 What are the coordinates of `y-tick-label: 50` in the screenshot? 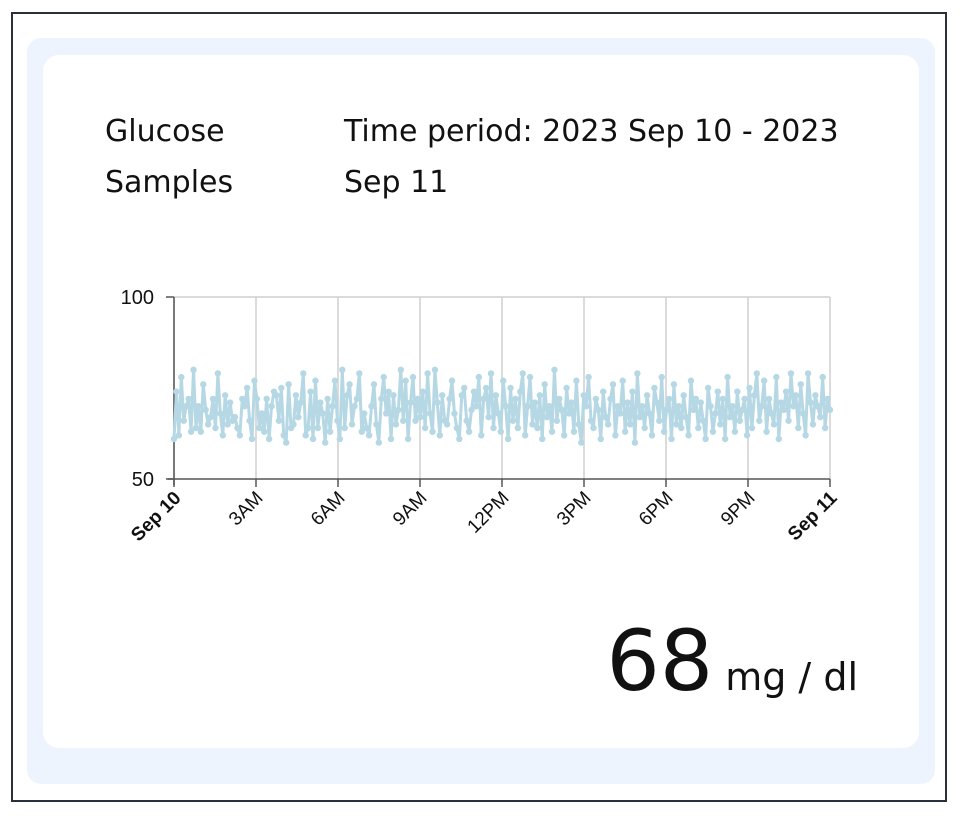 It's located at (143, 480).